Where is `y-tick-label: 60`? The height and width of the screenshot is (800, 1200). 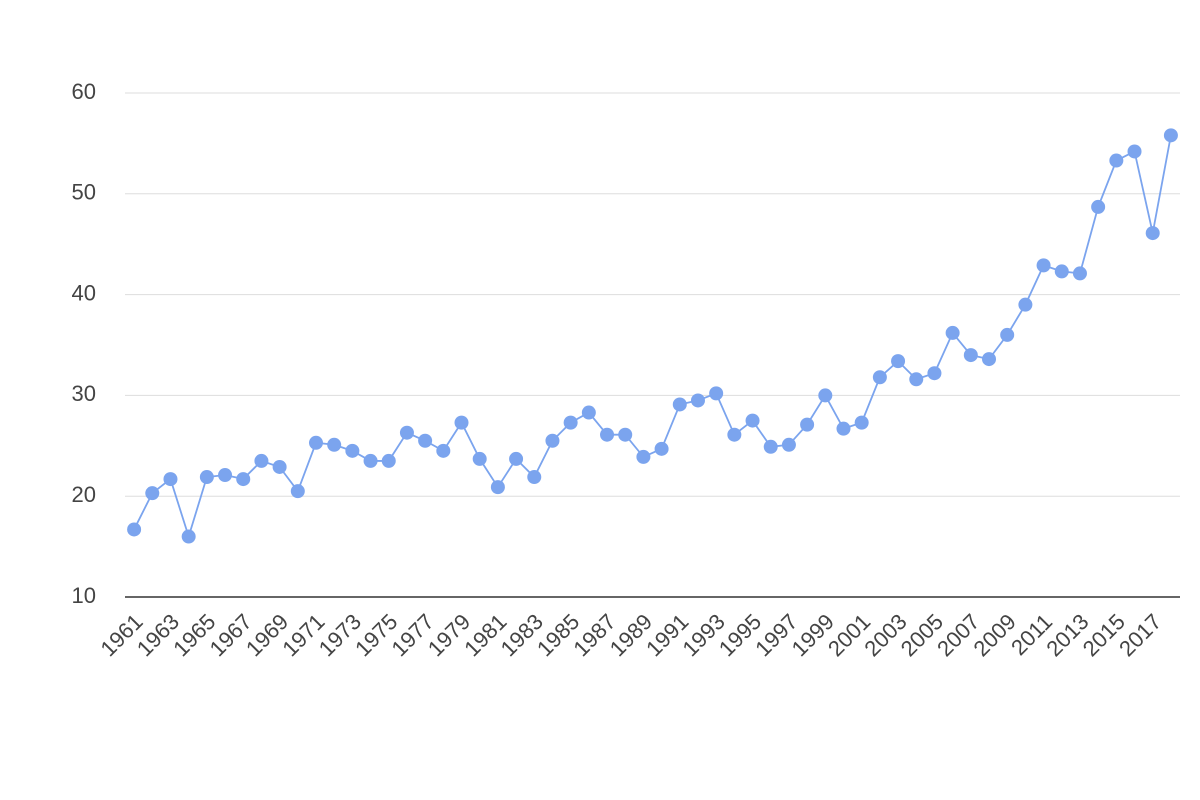 y-tick-label: 60 is located at coordinates (84, 91).